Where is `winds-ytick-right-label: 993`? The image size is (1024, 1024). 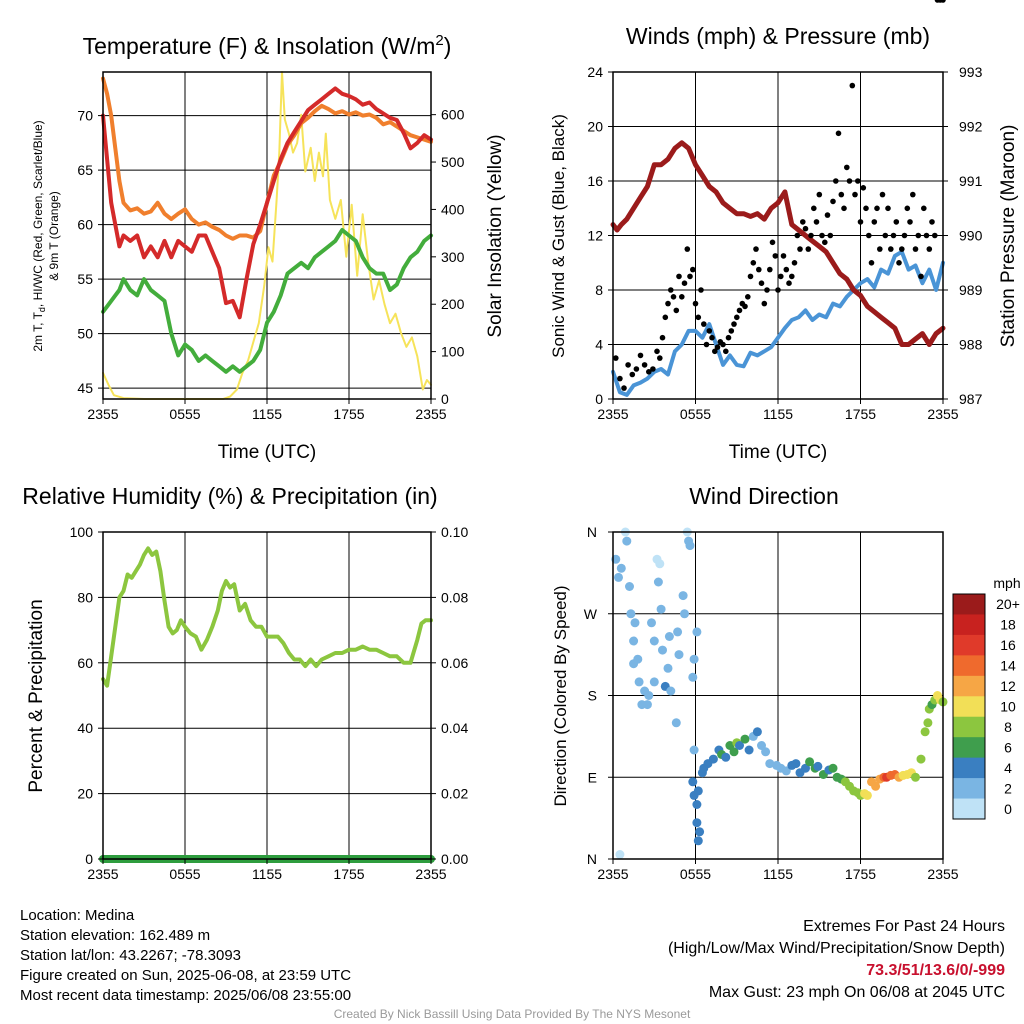 winds-ytick-right-label: 993 is located at coordinates (971, 72).